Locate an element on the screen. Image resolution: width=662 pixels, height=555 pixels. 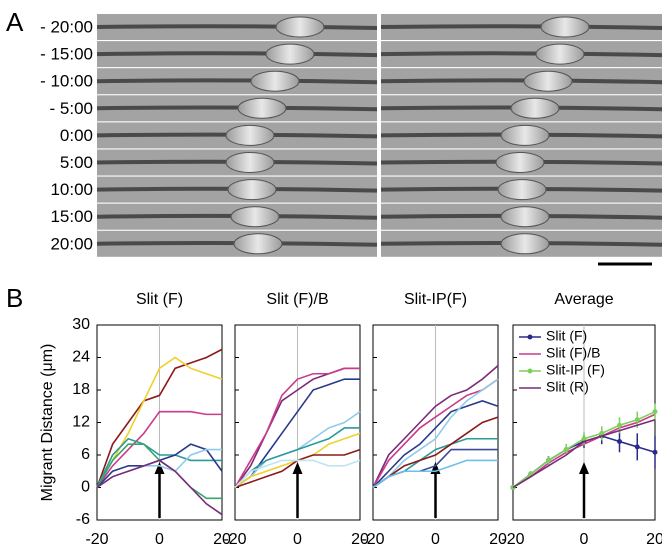
y-tick-label: 18 is located at coordinates (81, 389).